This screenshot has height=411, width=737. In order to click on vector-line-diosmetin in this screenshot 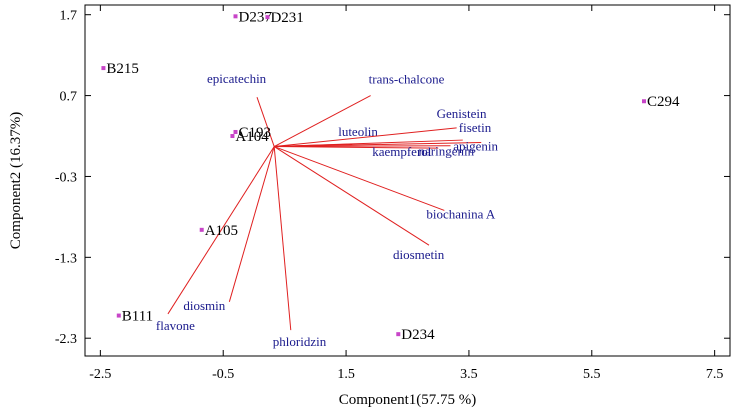, I will do `click(351, 196)`.